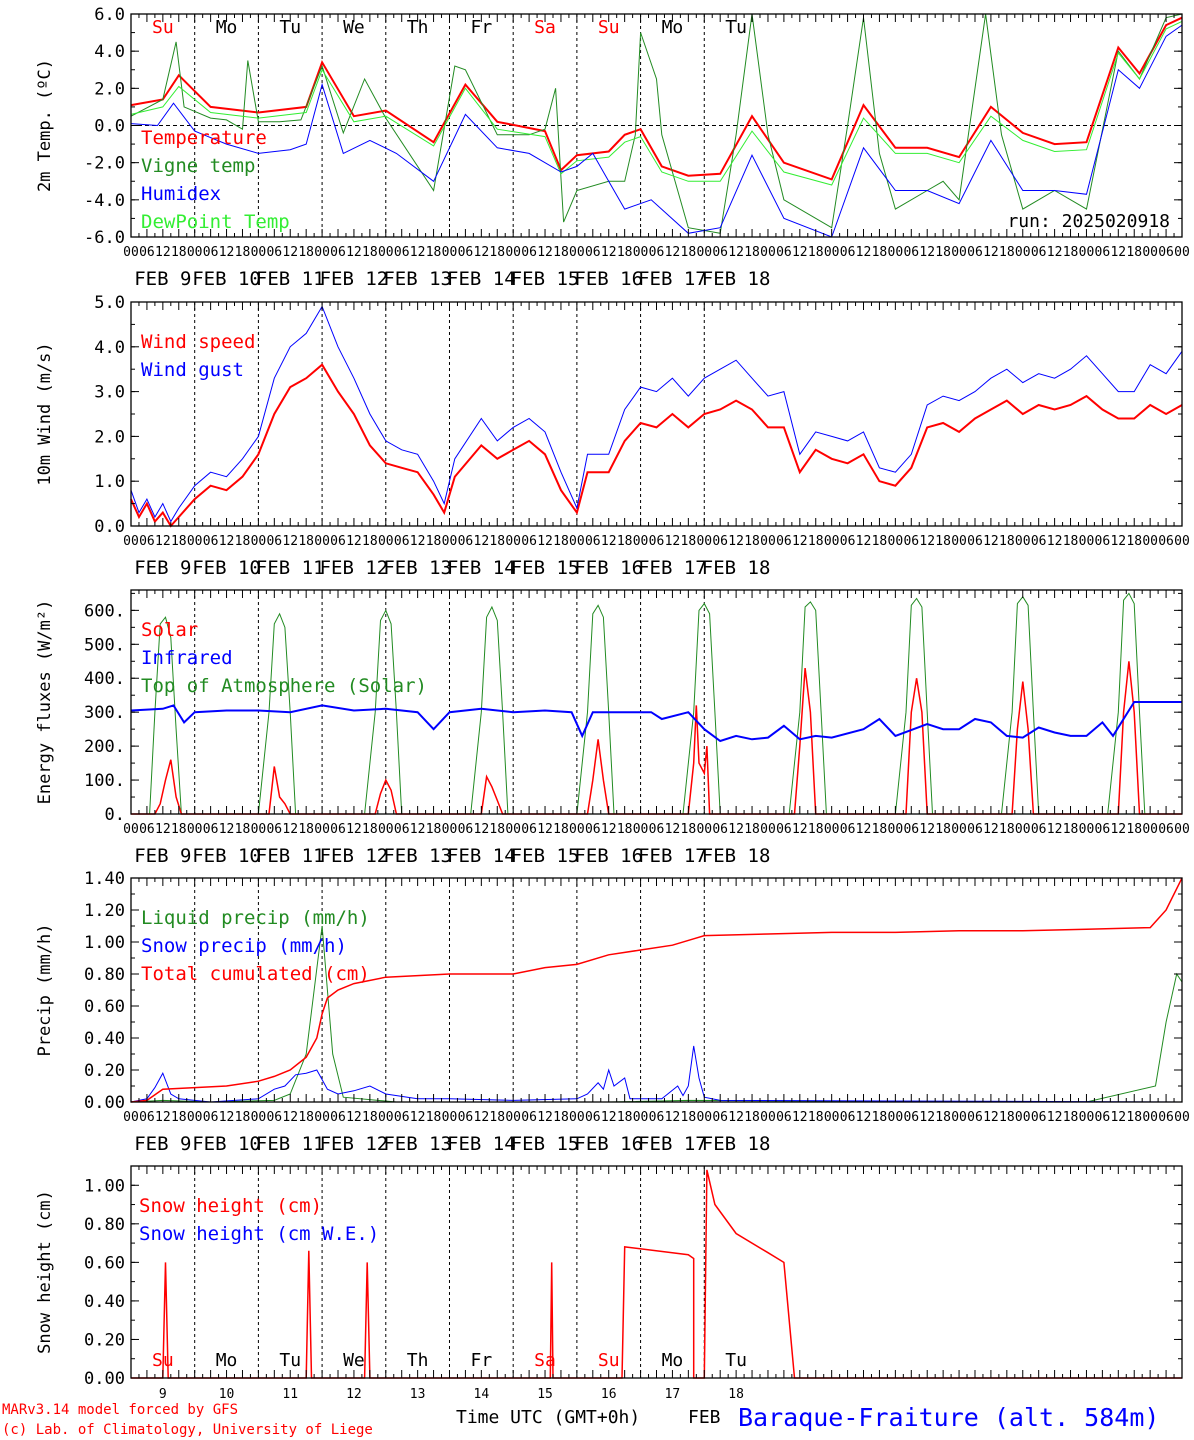 The image size is (1194, 1440). What do you see at coordinates (418, 1394) in the screenshot?
I see `day-number-label: 13` at bounding box center [418, 1394].